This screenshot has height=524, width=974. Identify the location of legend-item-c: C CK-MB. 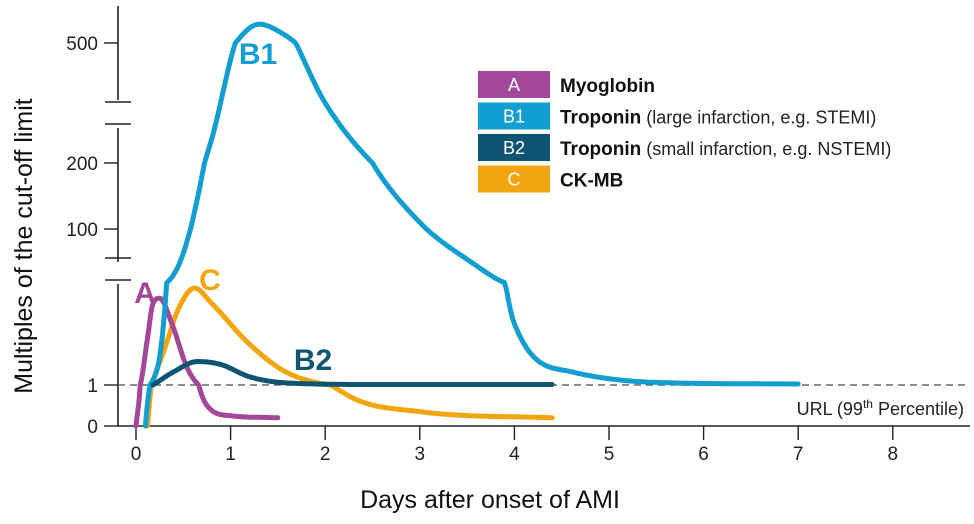
(550, 179).